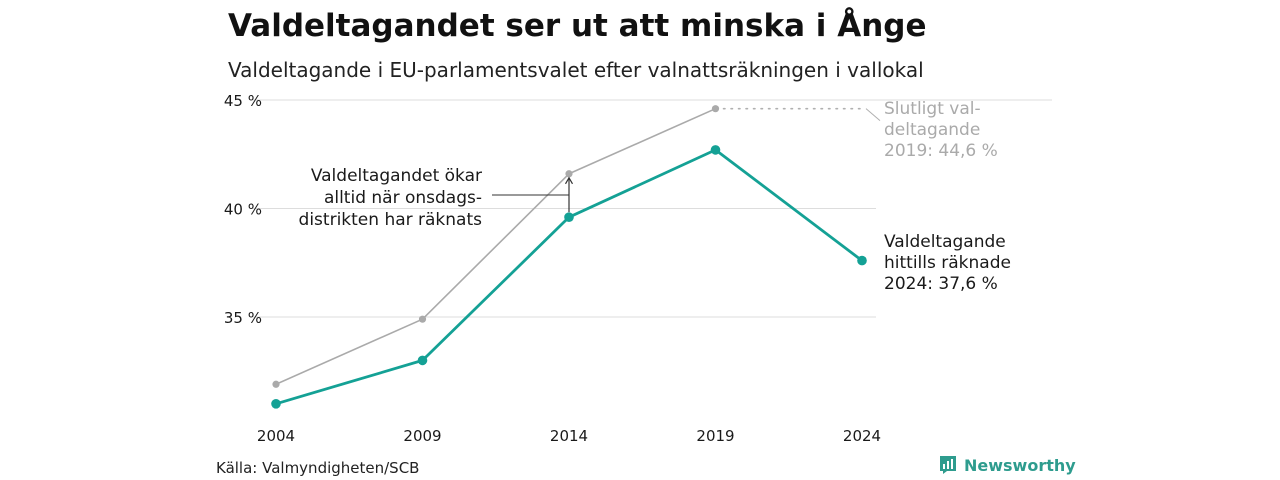  I want to click on final-leader-tick, so click(873, 115).